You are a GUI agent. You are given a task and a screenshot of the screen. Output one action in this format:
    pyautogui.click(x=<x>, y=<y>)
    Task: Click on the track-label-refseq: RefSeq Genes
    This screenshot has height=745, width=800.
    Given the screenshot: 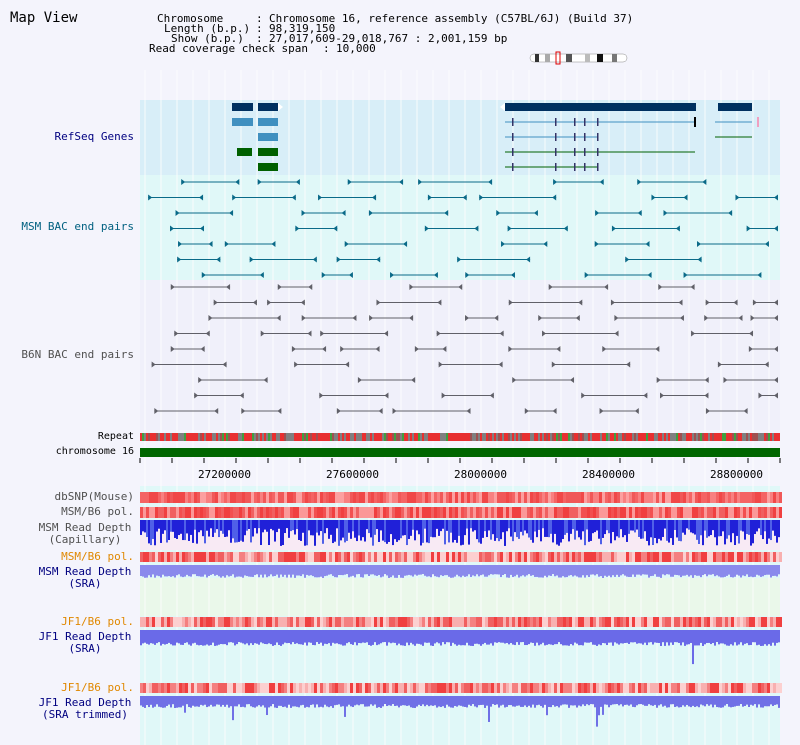 What is the action you would take?
    pyautogui.click(x=94, y=136)
    